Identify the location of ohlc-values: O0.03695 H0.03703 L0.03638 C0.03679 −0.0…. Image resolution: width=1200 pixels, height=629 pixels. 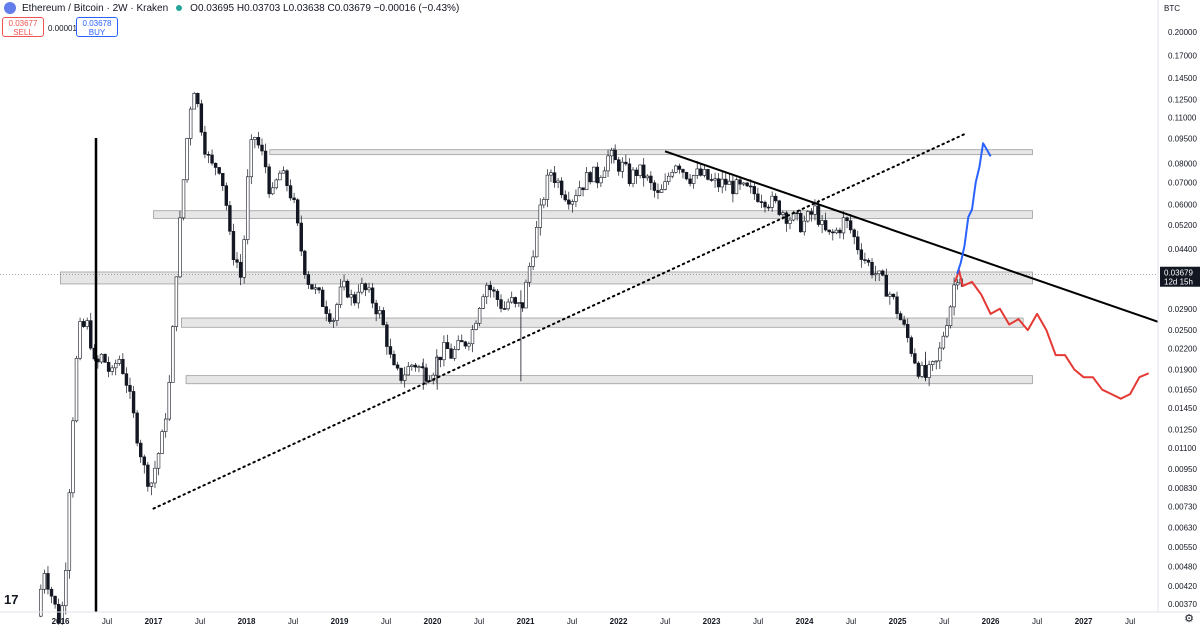
(325, 8).